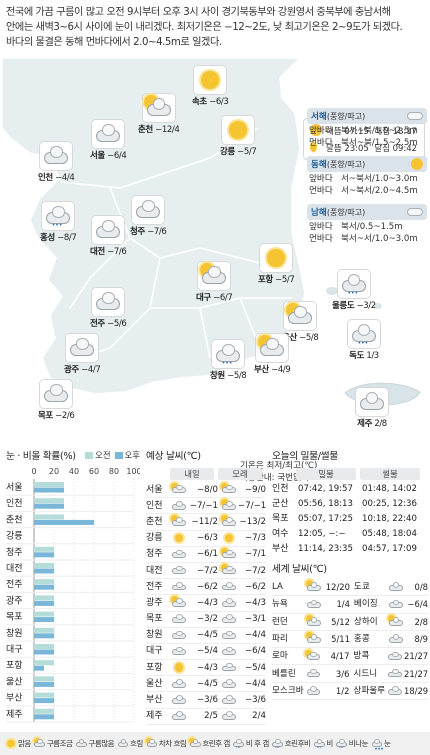 The width and height of the screenshot is (430, 755). Describe the element at coordinates (288, 690) in the screenshot. I see `world-city: 모스크바` at that location.